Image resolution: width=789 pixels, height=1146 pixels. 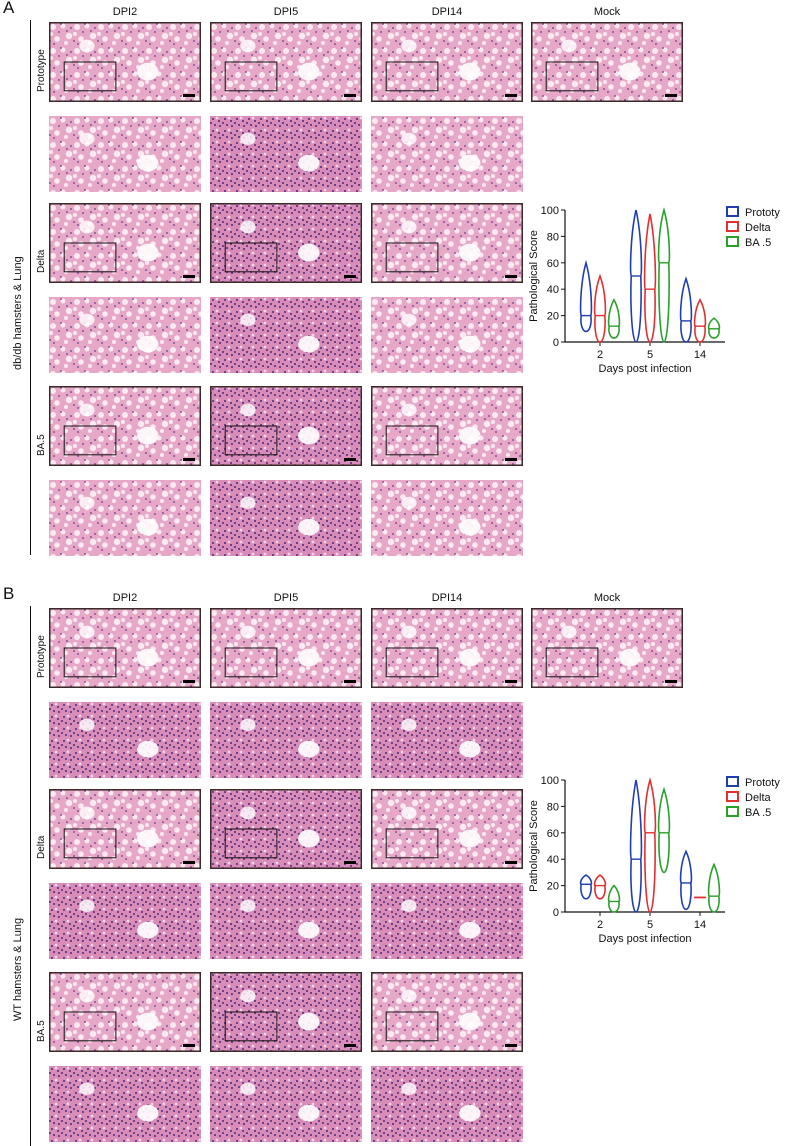 I want to click on zoom-ba5-dpi5, so click(x=286, y=1104).